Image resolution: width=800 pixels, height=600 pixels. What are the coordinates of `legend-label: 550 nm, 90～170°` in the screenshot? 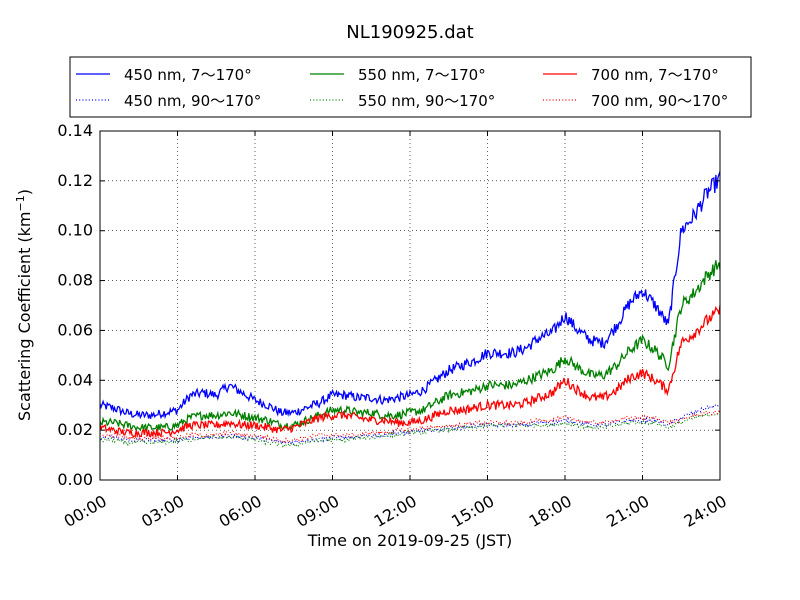 It's located at (426, 101).